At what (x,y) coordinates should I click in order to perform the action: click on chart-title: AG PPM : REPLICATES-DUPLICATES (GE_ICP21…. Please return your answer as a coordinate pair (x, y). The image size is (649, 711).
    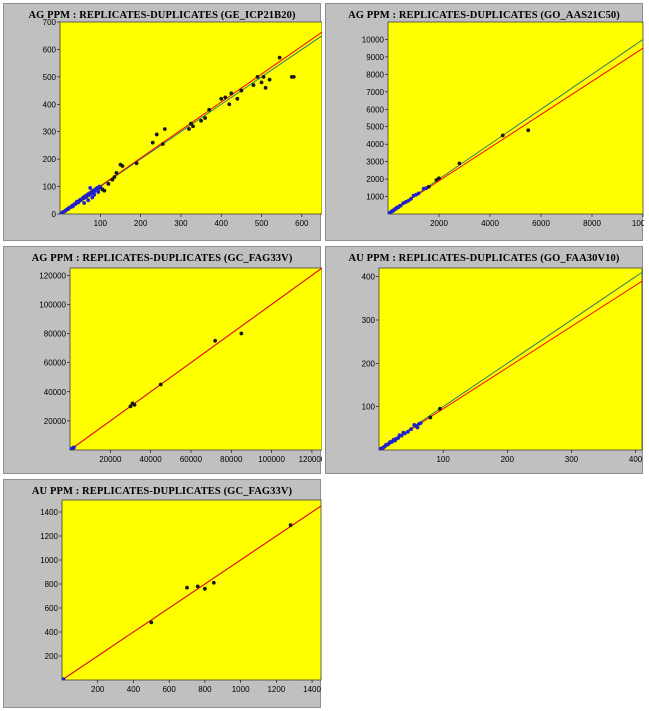
    Looking at the image, I should click on (162, 15).